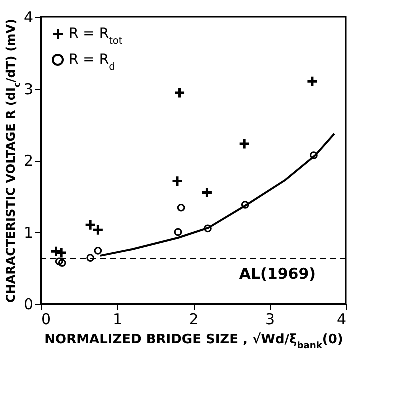 This screenshot has width=411, height=415. I want to click on y-tick-label: 2, so click(29, 161).